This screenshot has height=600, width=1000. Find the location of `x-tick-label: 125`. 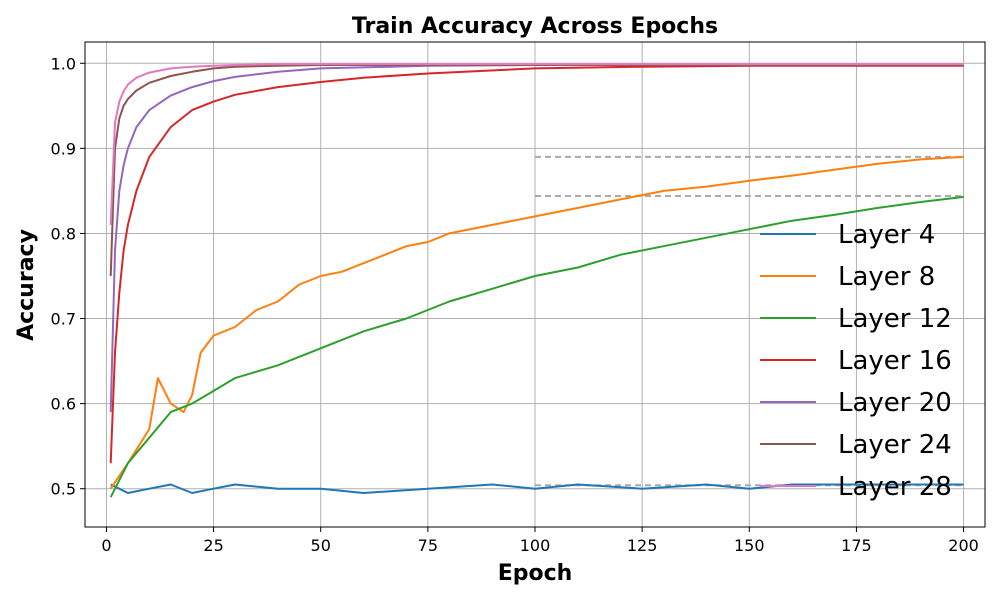

x-tick-label: 125 is located at coordinates (642, 545).